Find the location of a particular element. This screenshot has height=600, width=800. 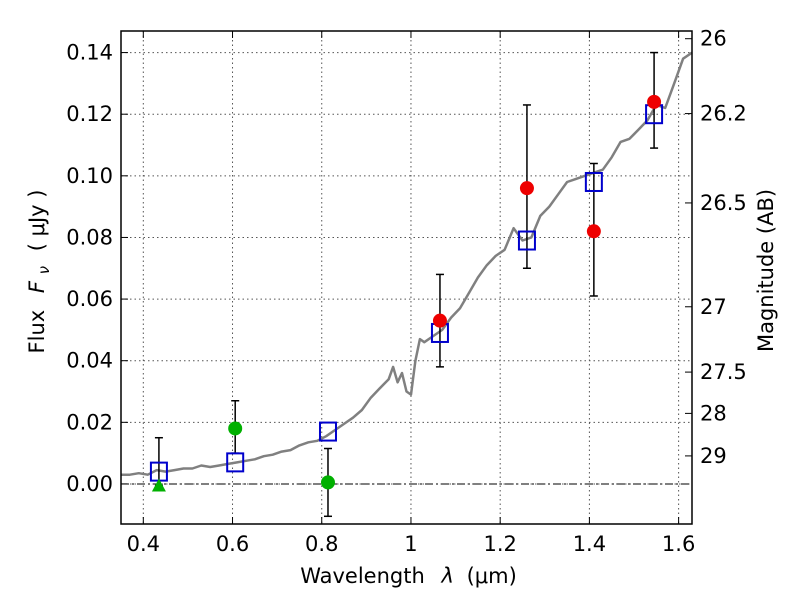

x-tick-label: 1.2 is located at coordinates (499, 544).